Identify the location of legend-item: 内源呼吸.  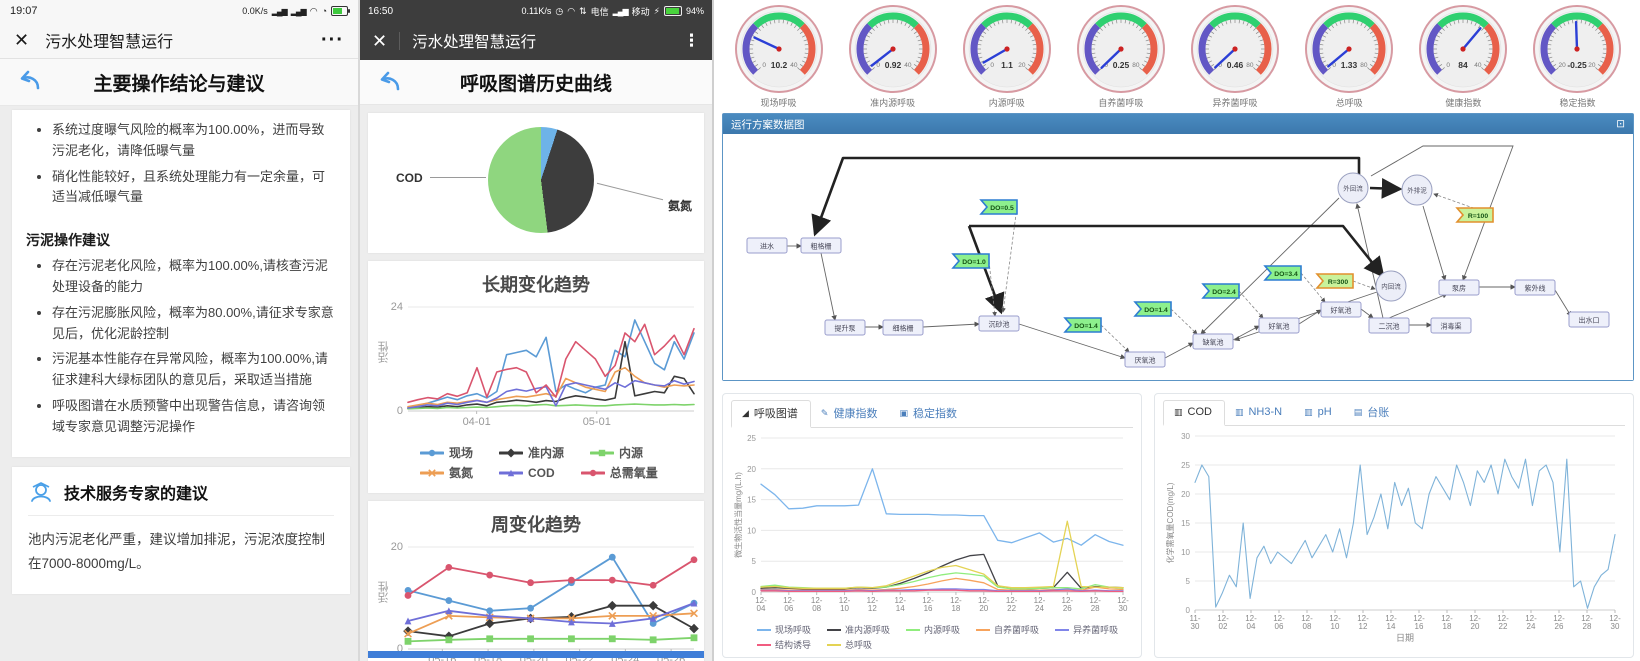
(933, 629).